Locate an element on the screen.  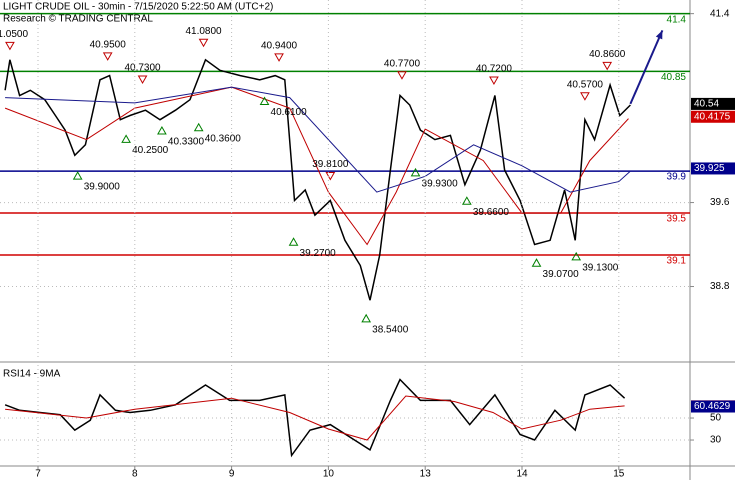
level-label: 39.9 is located at coordinates (677, 177).